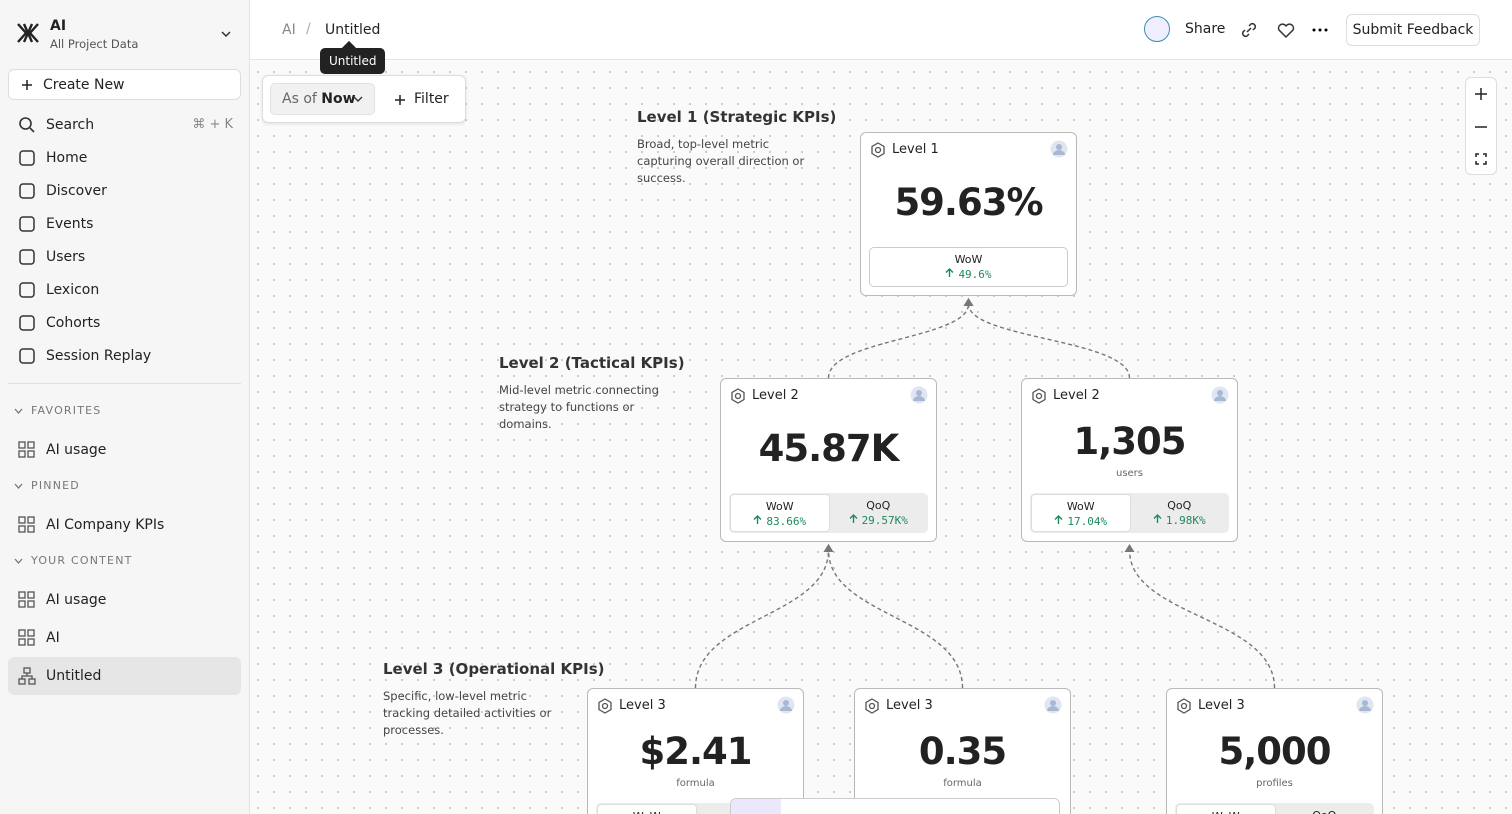 This screenshot has width=1512, height=814. What do you see at coordinates (358, 99) in the screenshot?
I see `as-of-chevron` at bounding box center [358, 99].